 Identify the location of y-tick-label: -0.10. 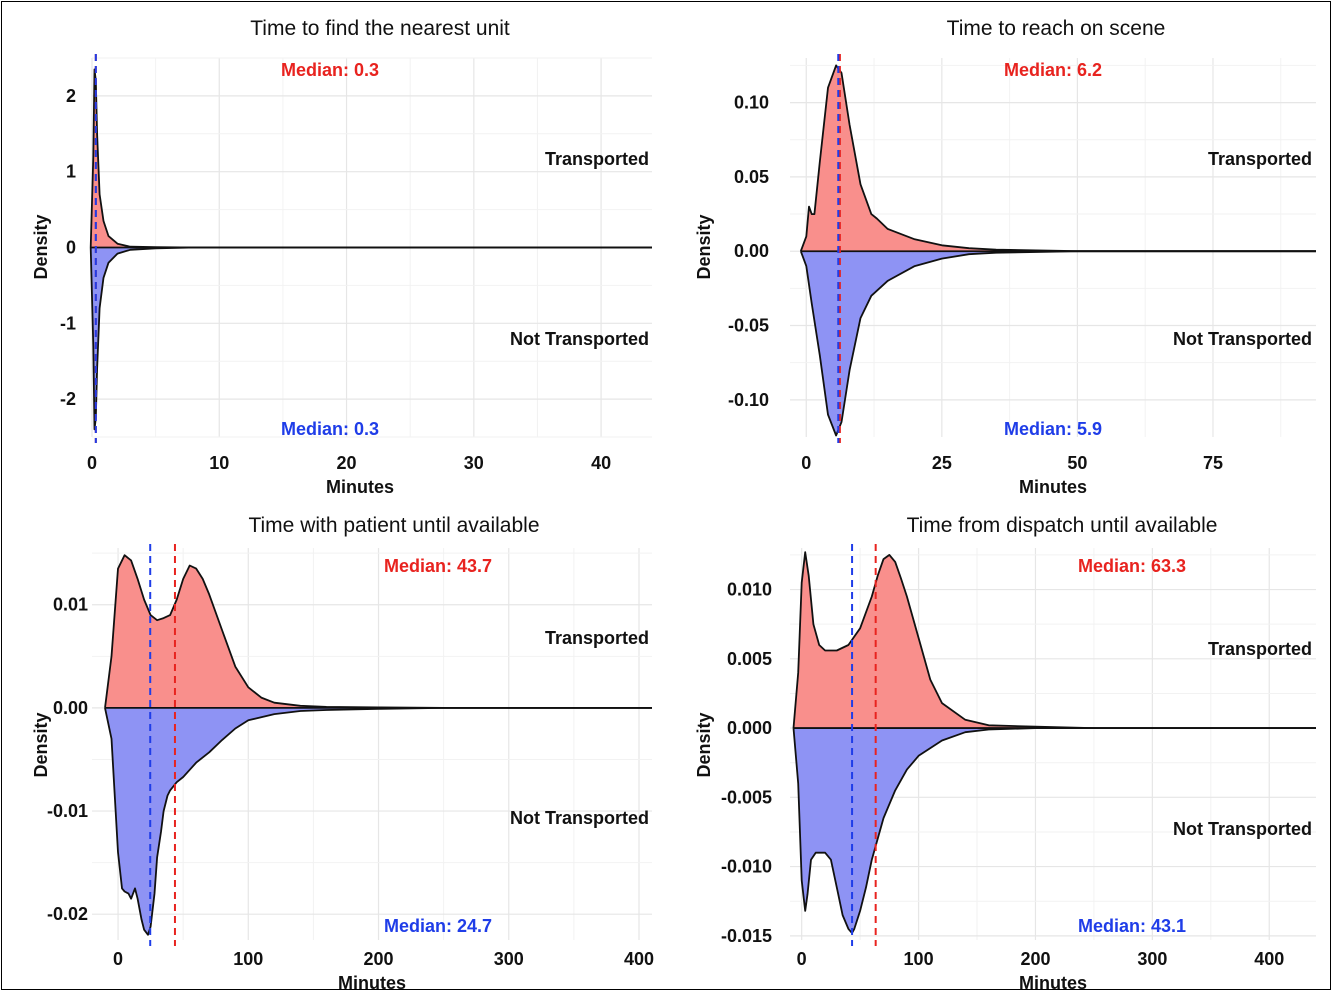
(748, 400).